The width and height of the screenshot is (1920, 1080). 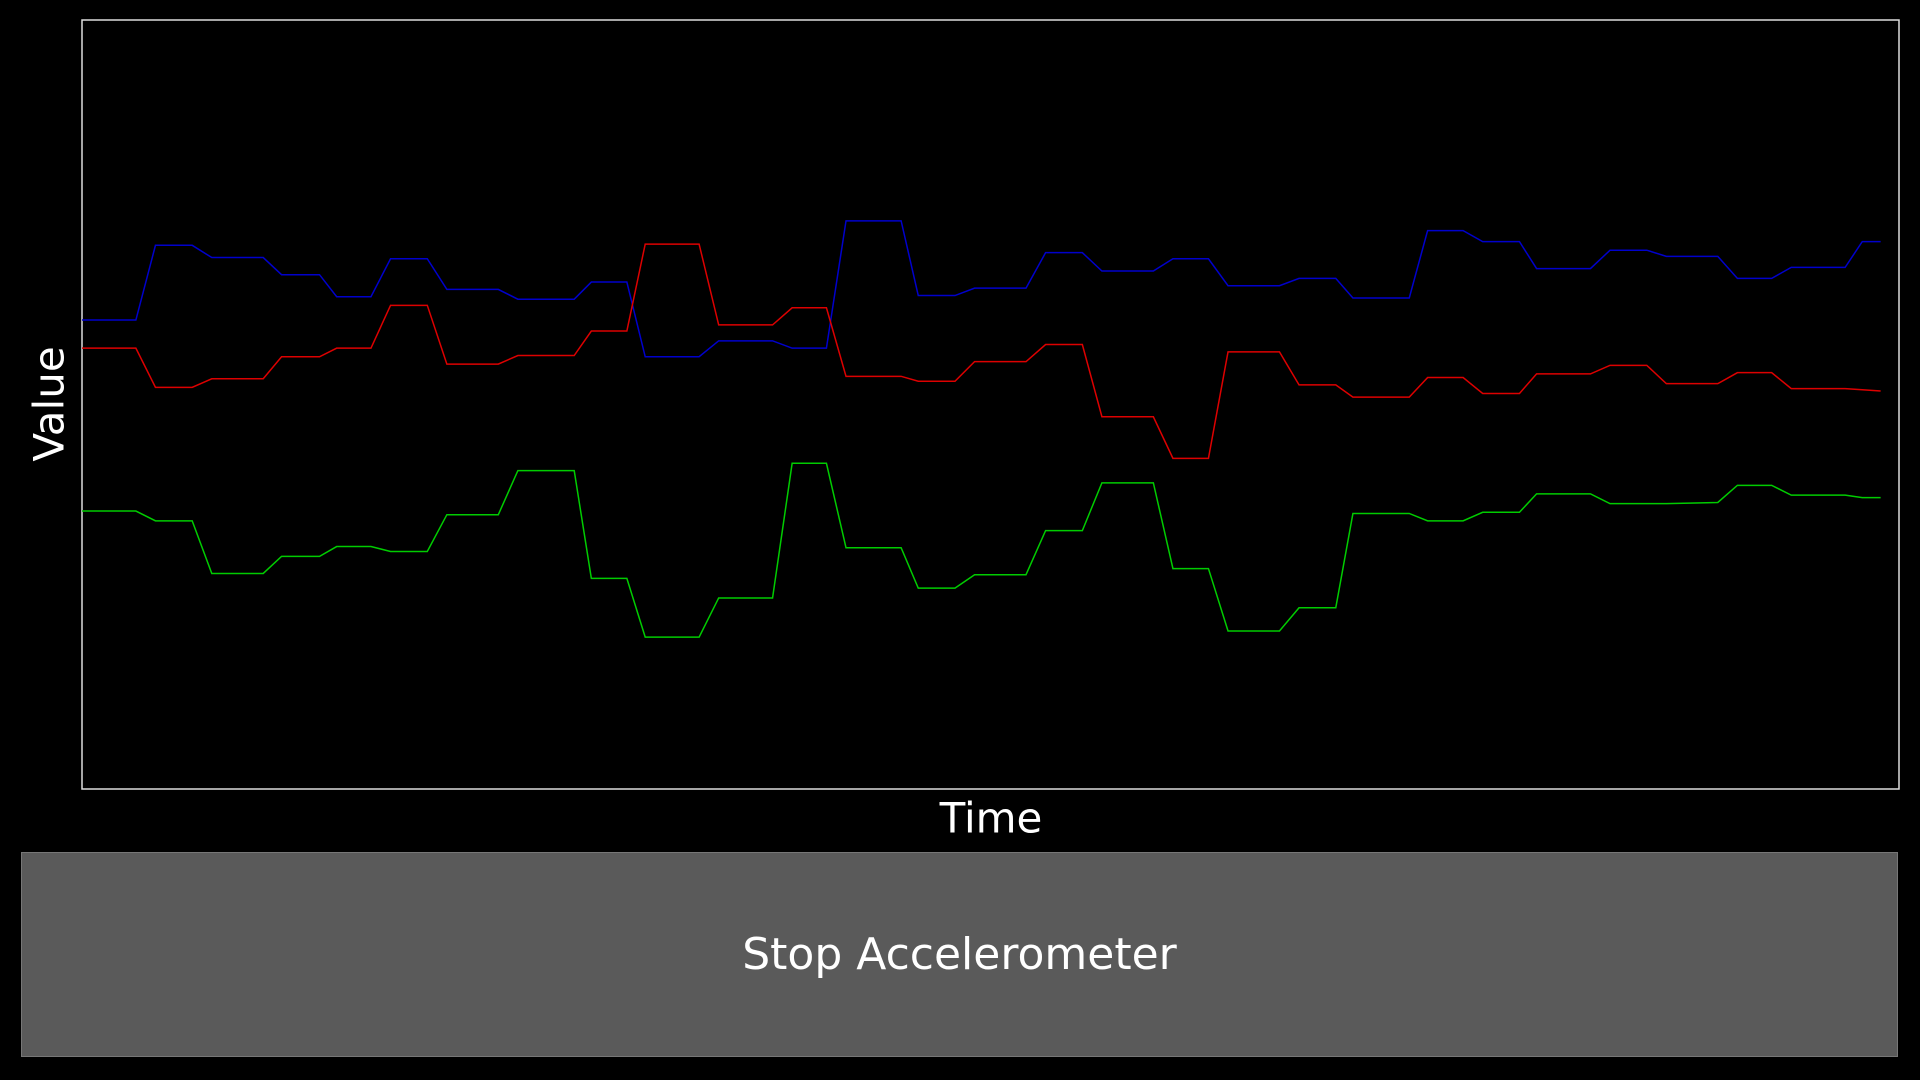 I want to click on x-axis-label: Time, so click(x=991, y=818).